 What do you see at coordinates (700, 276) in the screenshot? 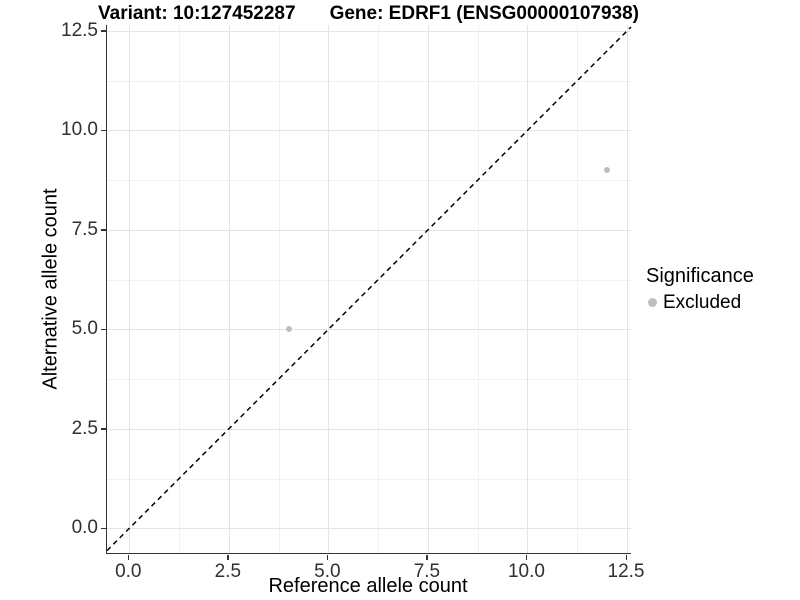
I see `legend-title: Significance` at bounding box center [700, 276].